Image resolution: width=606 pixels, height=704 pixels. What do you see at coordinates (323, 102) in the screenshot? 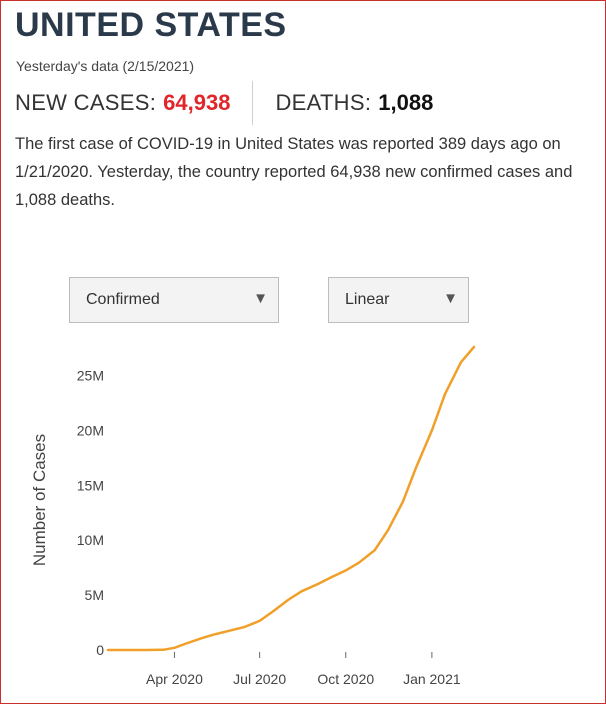
I see `deaths-label: DEATHS:` at bounding box center [323, 102].